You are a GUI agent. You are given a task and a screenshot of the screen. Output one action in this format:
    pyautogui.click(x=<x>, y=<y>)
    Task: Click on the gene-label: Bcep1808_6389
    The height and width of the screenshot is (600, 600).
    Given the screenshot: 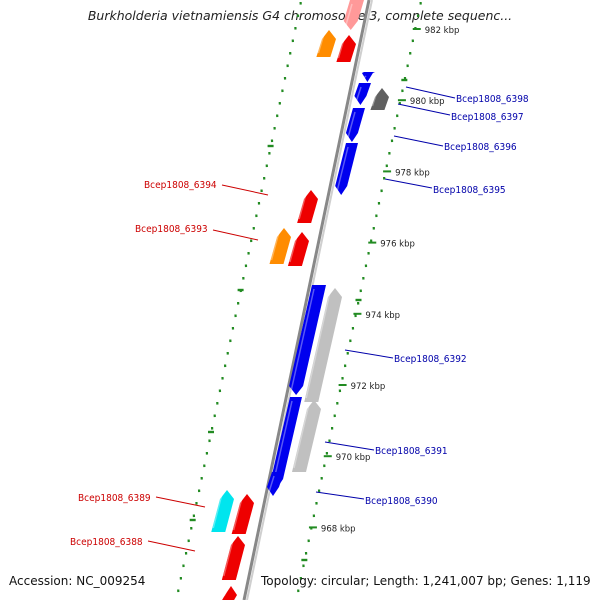 What is the action you would take?
    pyautogui.click(x=114, y=498)
    